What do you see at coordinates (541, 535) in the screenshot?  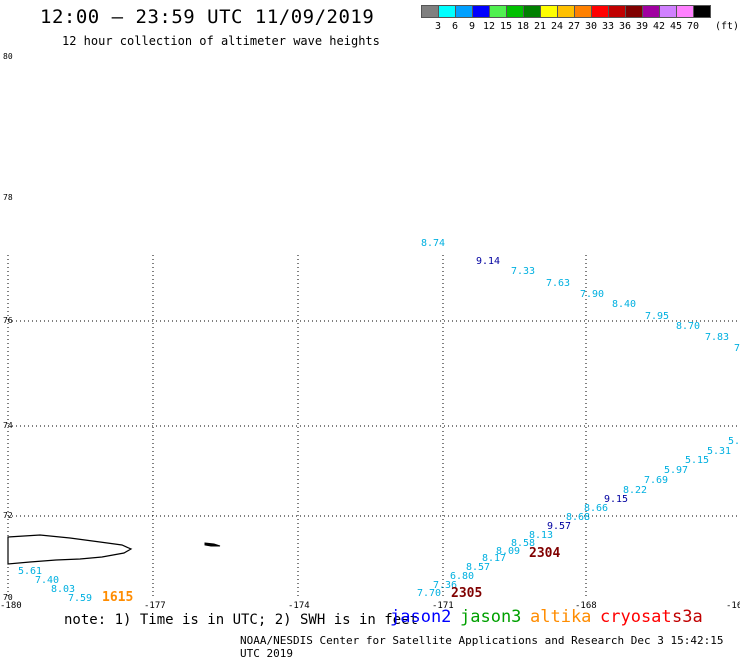 I see `wave-height-value: 8.13` at bounding box center [541, 535].